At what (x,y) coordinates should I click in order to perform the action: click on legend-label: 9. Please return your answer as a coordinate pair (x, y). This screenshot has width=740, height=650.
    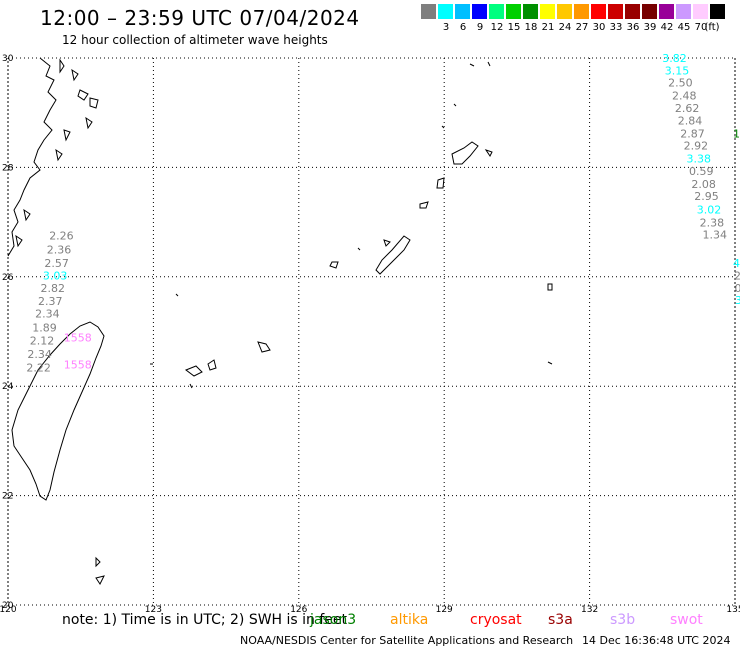
    Looking at the image, I should click on (480, 27).